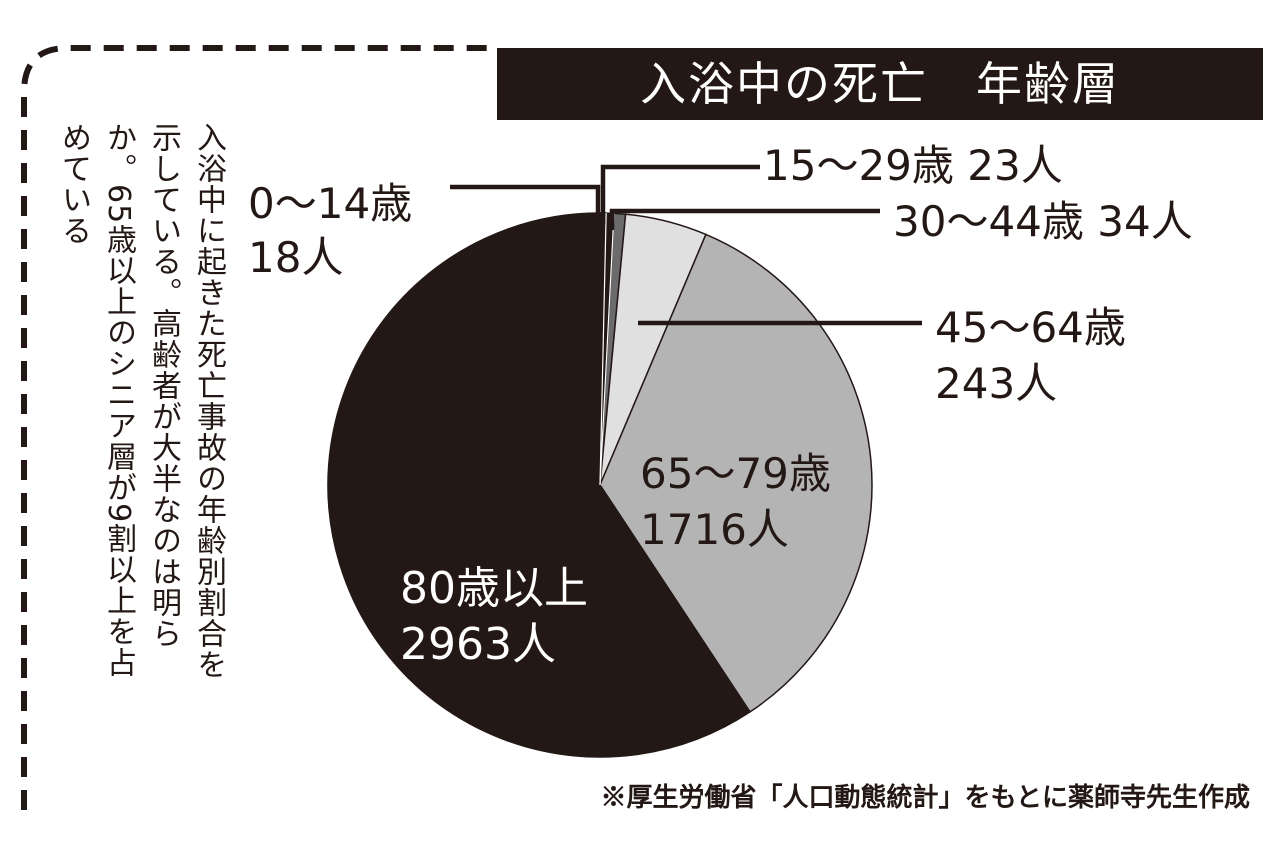  What do you see at coordinates (925, 798) in the screenshot?
I see `source-note: ※厚生労働省「人口動態統計」をもとに薬師寺先生作成` at bounding box center [925, 798].